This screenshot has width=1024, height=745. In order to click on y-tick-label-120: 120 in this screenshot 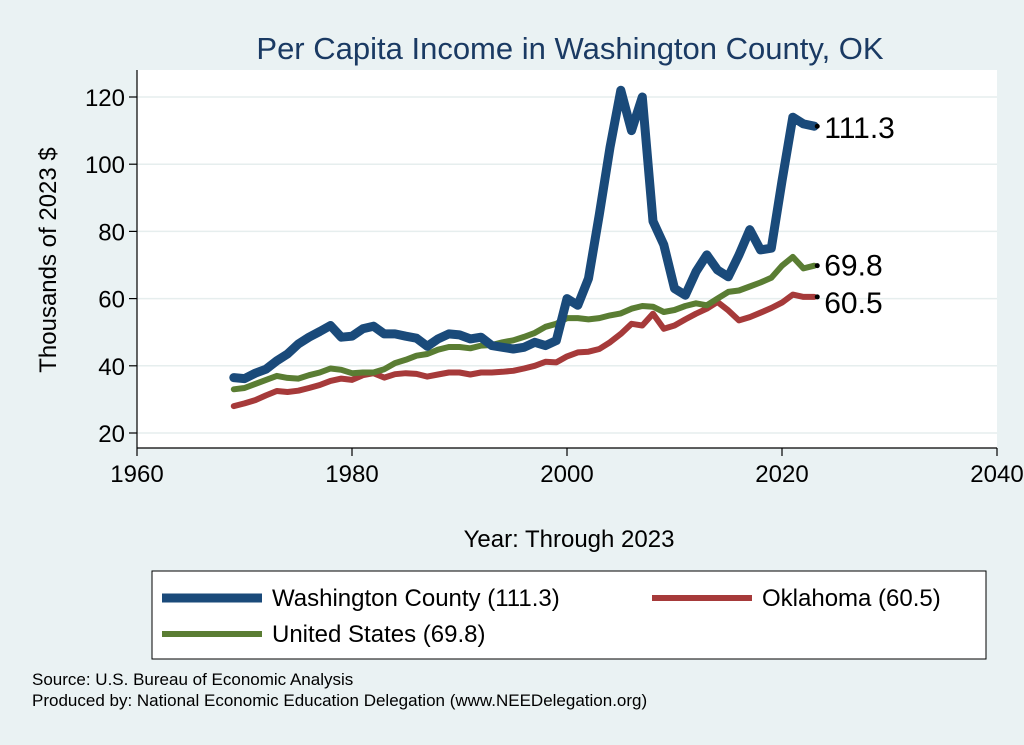, I will do `click(105, 98)`.